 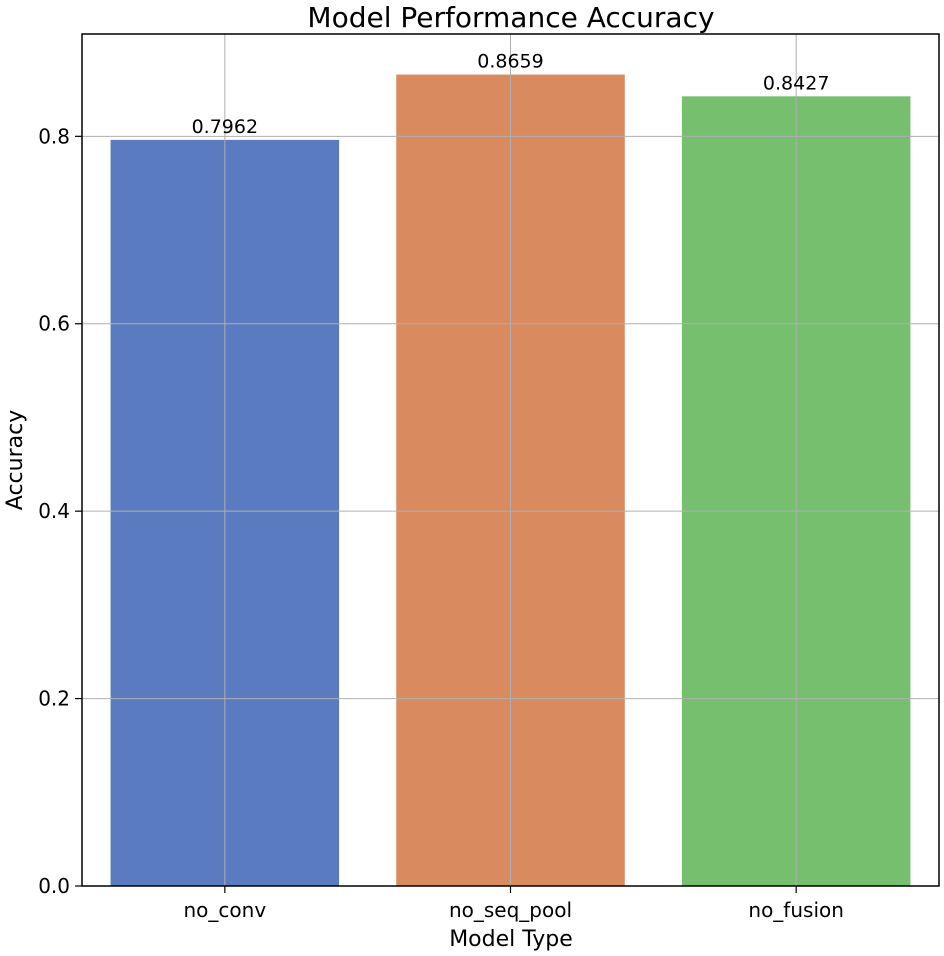 I want to click on y-tick-label: 0.0, so click(x=54, y=886).